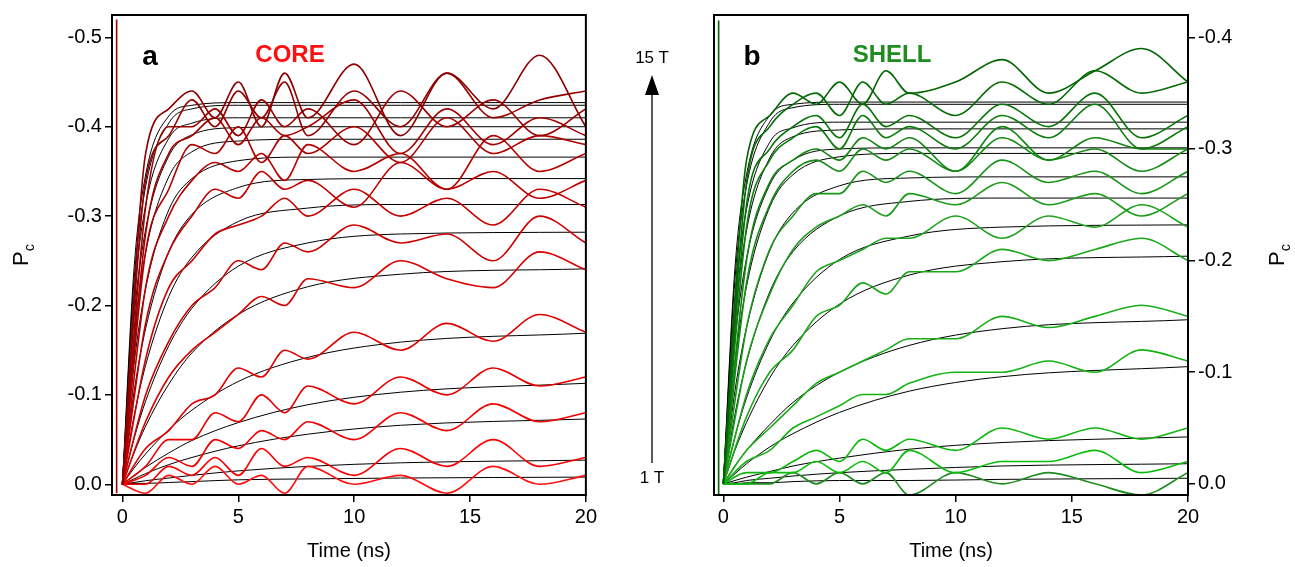 Image resolution: width=1295 pixels, height=567 pixels. I want to click on y-tick-label: -0.3, so click(84, 214).